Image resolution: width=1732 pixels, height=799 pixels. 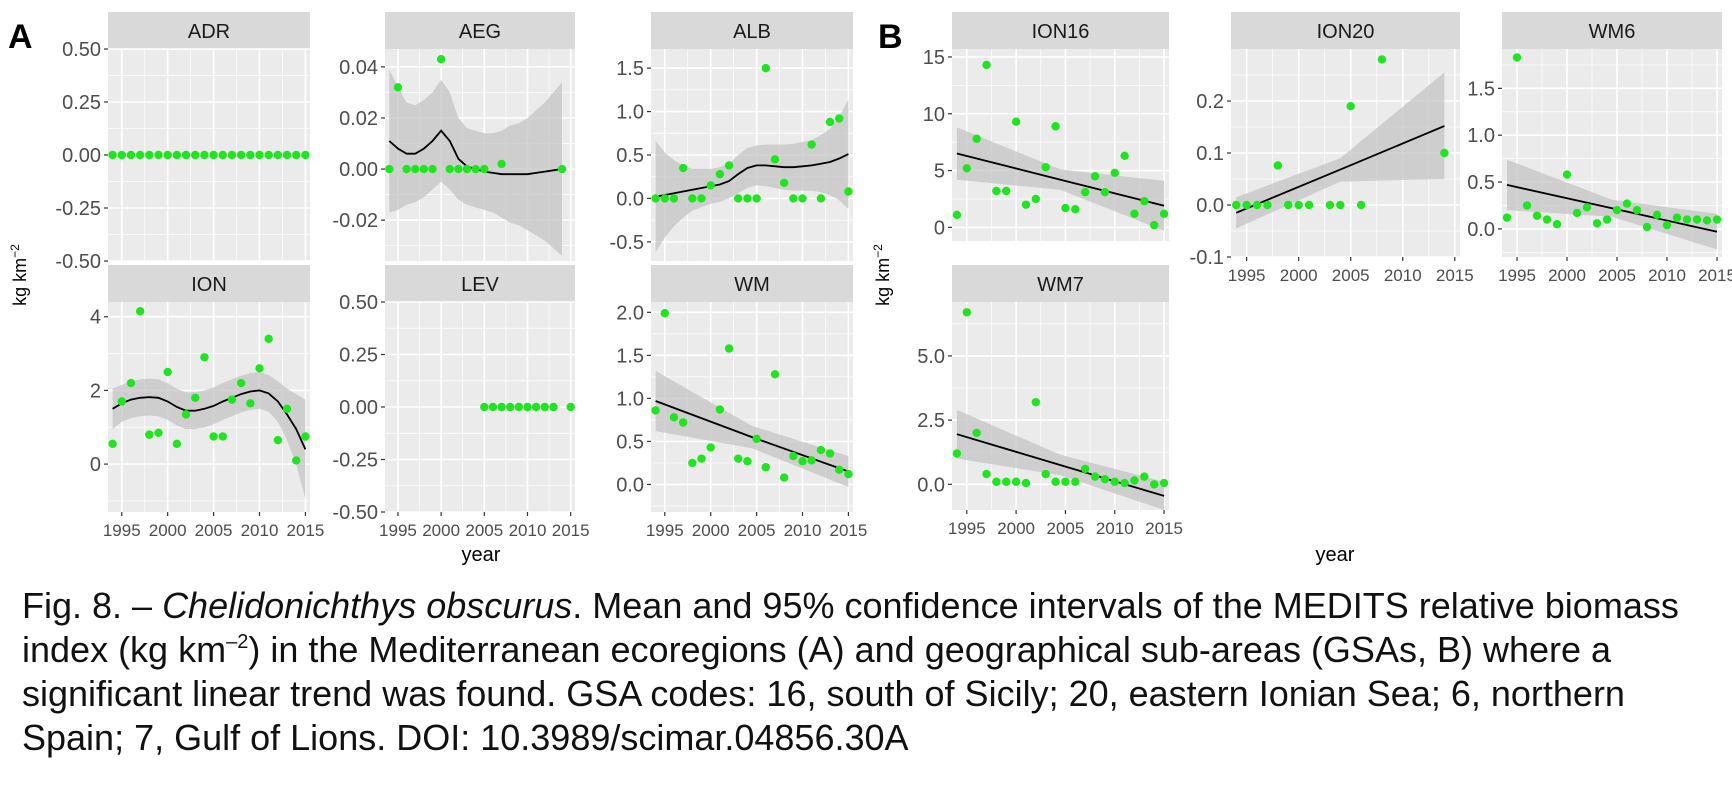 I want to click on y-tick-label: 2.5, so click(x=931, y=421).